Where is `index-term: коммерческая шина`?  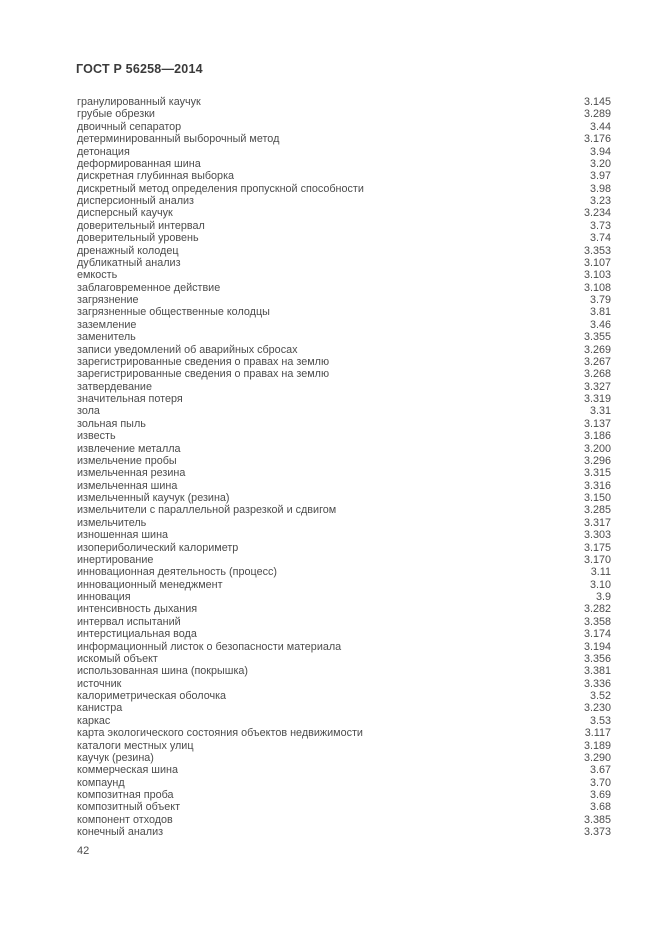
index-term: коммерческая шина is located at coordinates (127, 770).